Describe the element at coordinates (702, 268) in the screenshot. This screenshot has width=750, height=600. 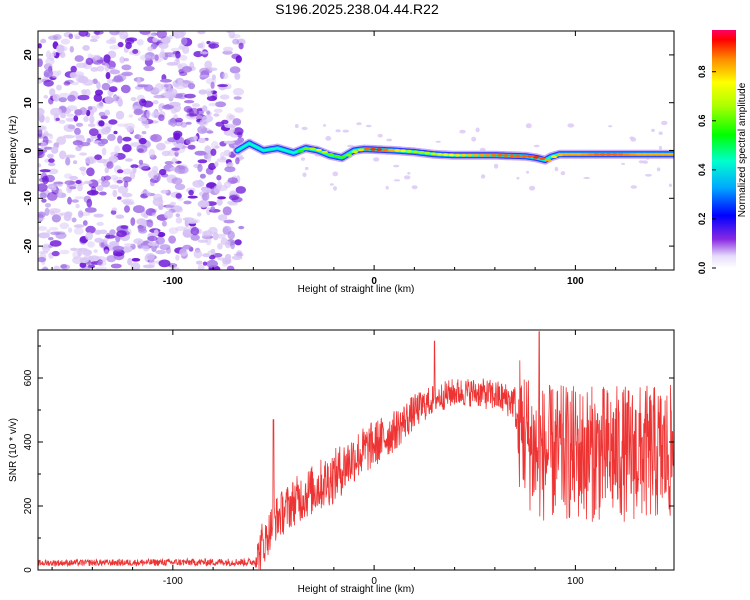
I see `colorbar-tick-label: 0.0` at that location.